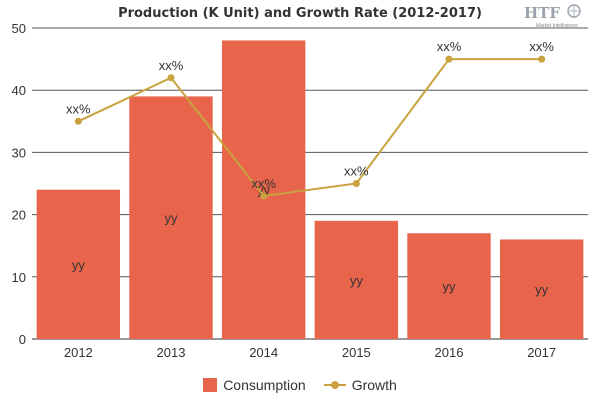 The height and width of the screenshot is (400, 600). Describe the element at coordinates (19, 28) in the screenshot. I see `y-tick-label: 50` at that location.